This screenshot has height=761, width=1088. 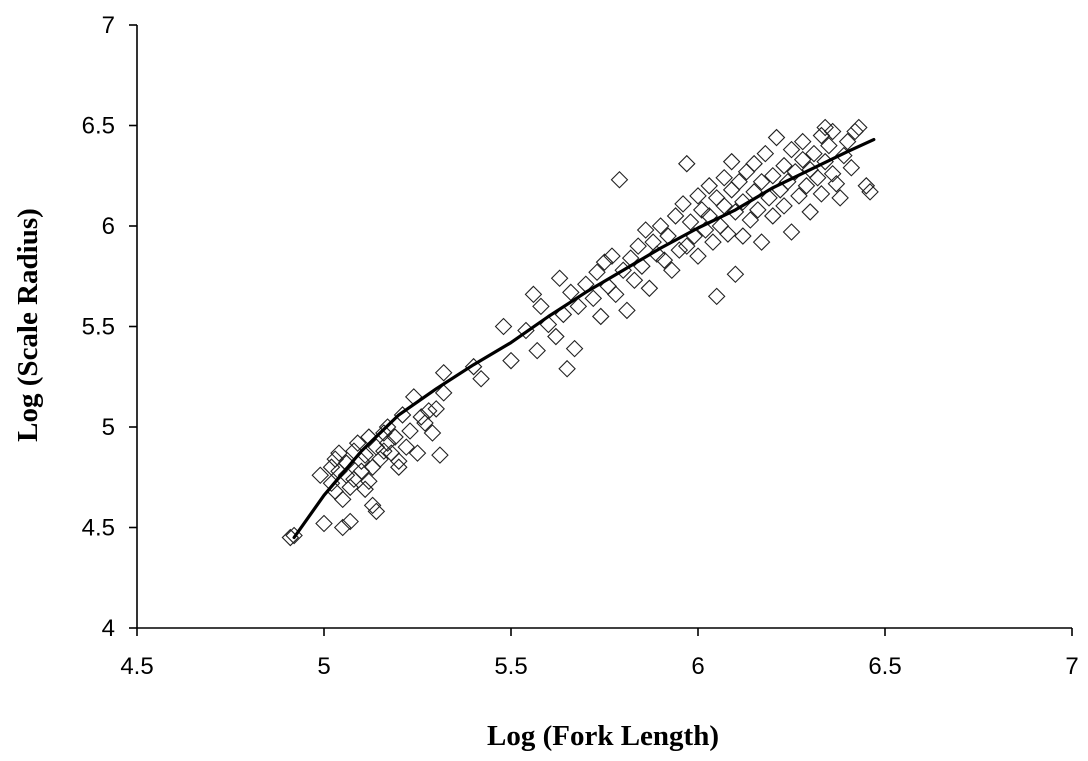 I want to click on y-tick-label: 6.5, so click(x=98, y=126).